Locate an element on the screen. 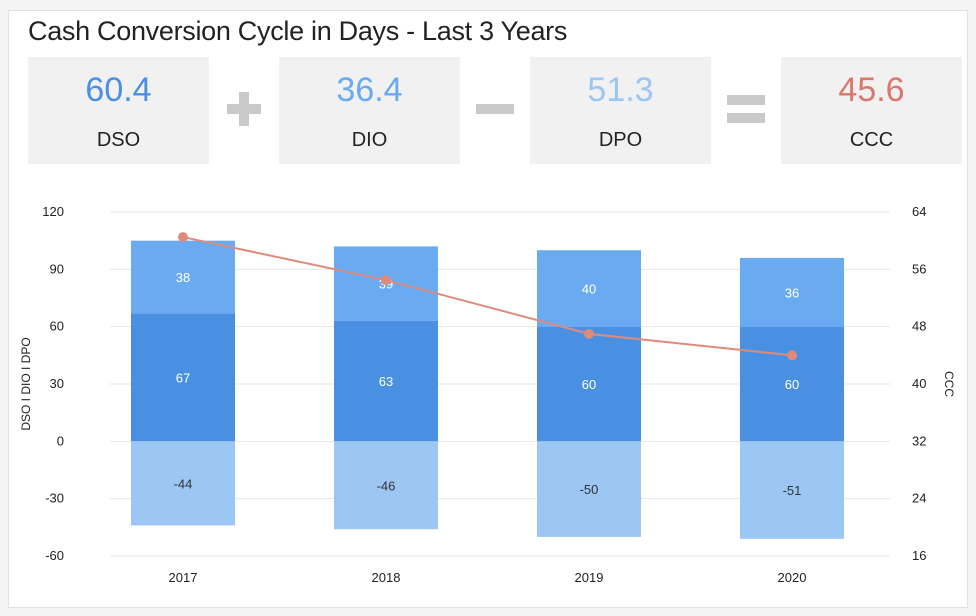 This screenshot has width=976, height=616. kpi-dpo-value: 51.3 is located at coordinates (620, 90).